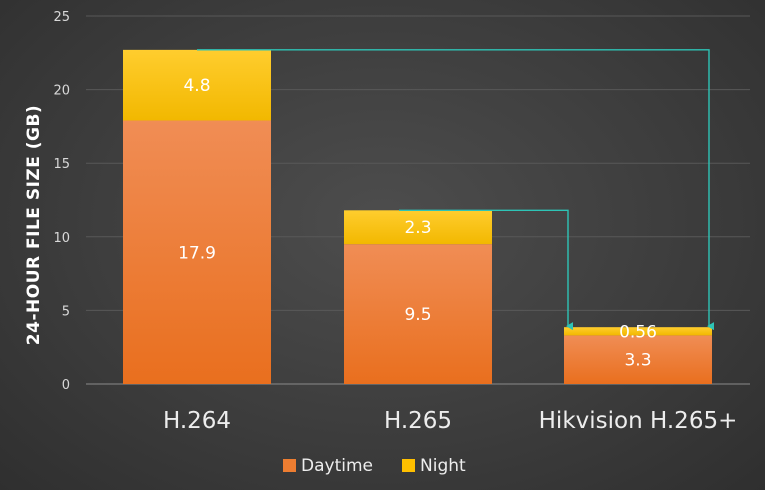 The image size is (765, 490). I want to click on legend-label-daytime: Daytime, so click(337, 466).